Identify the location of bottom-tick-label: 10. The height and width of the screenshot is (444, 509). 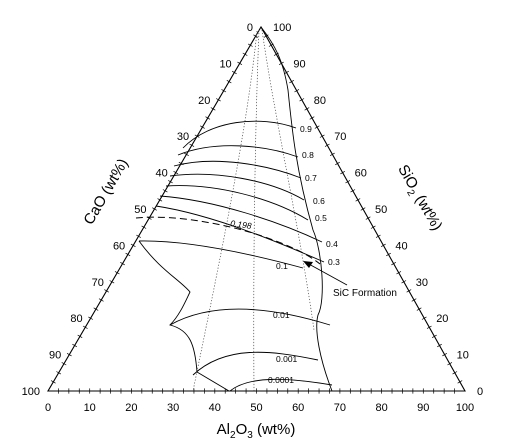
(90, 408).